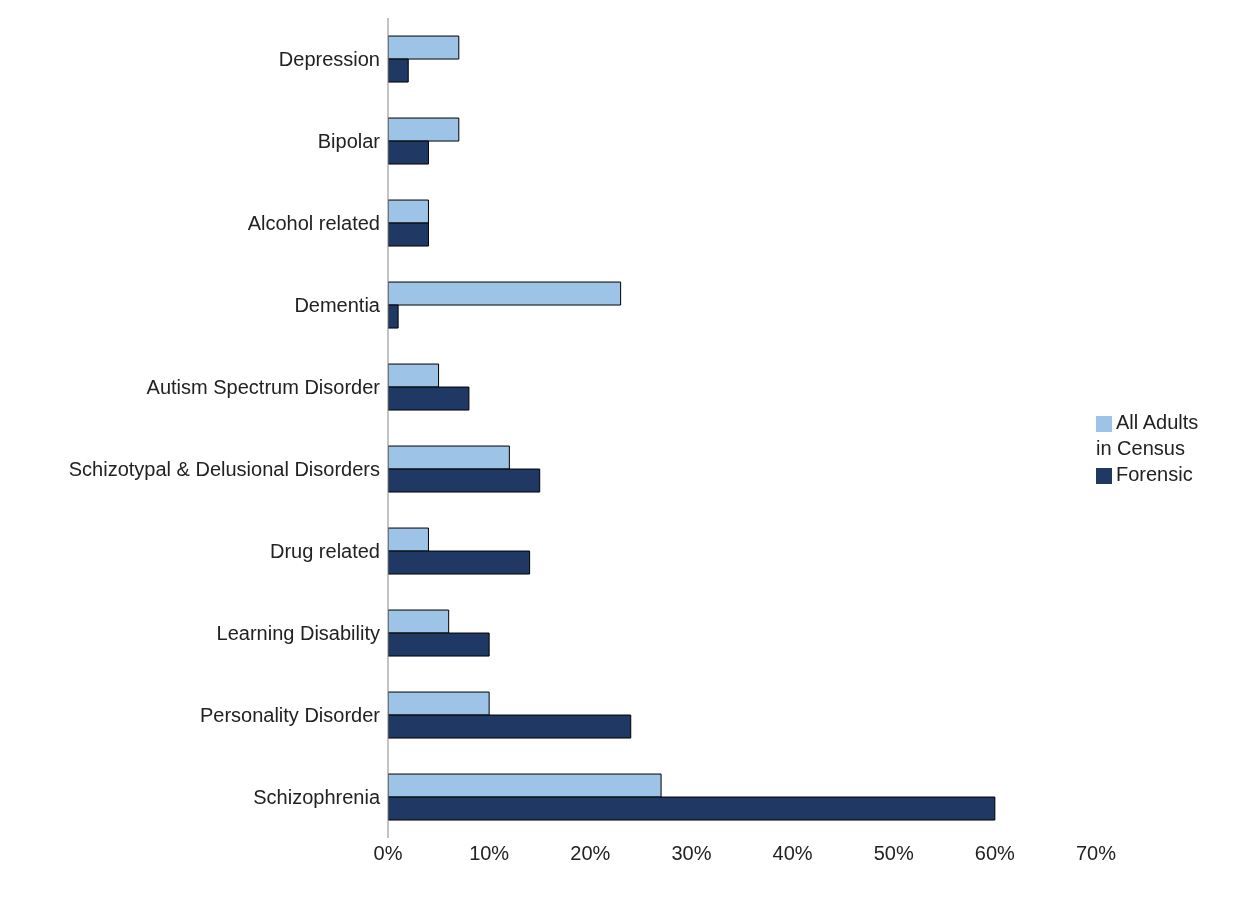 The width and height of the screenshot is (1254, 898). I want to click on x-tick-label: 30%, so click(691, 853).